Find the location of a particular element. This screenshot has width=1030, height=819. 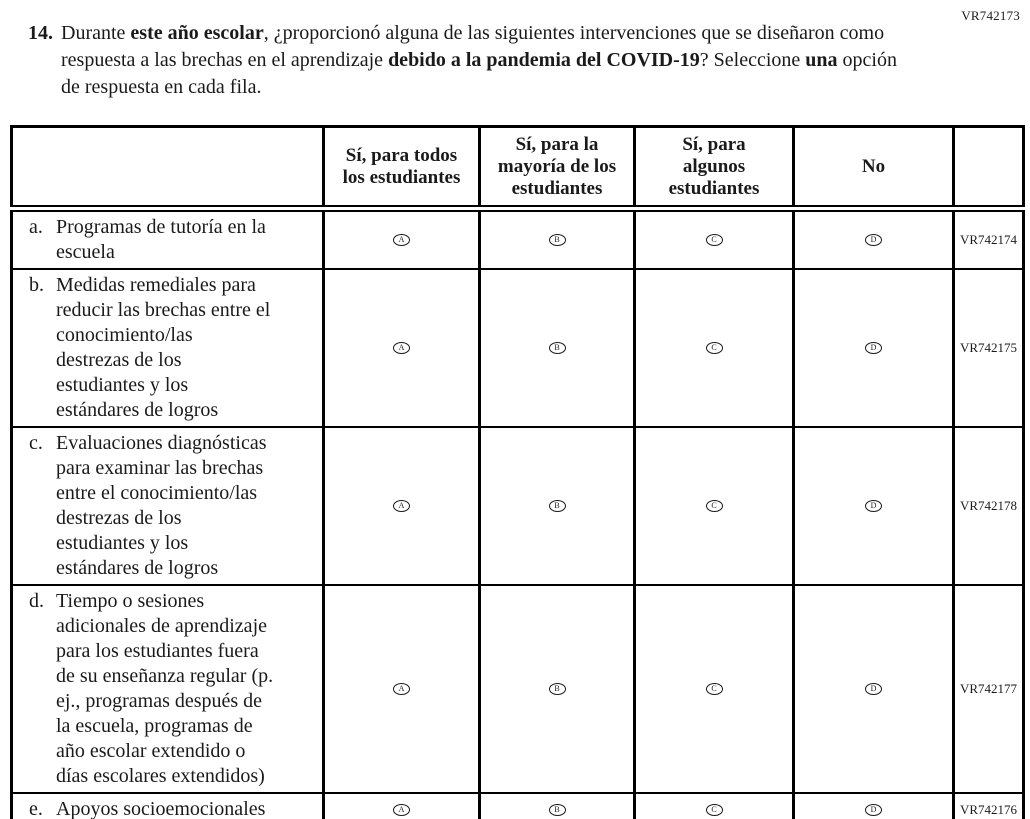

row-code: VR742174 is located at coordinates (988, 238).